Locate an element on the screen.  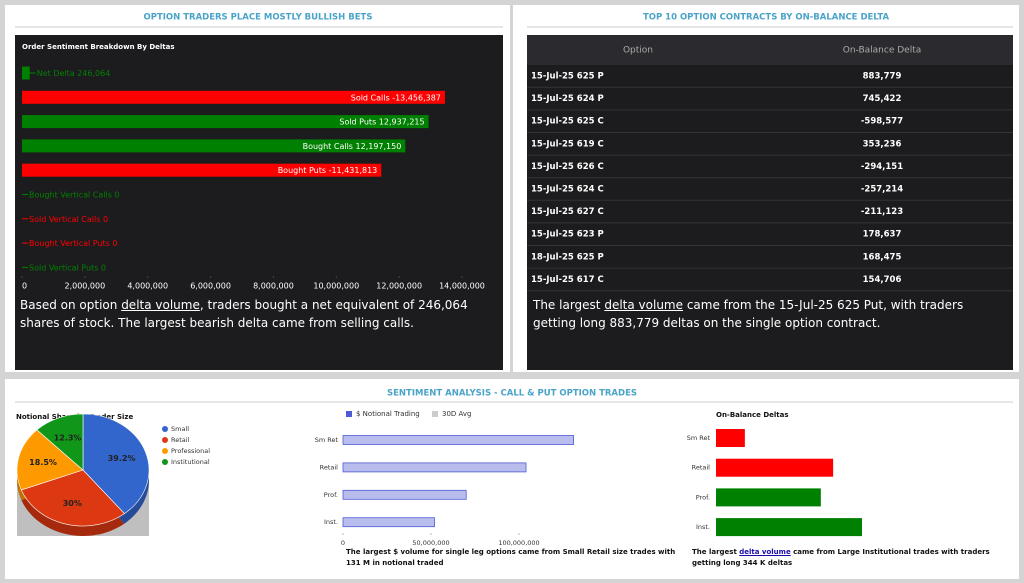
data-label: Bought Puts -11,431,813 is located at coordinates (328, 170).